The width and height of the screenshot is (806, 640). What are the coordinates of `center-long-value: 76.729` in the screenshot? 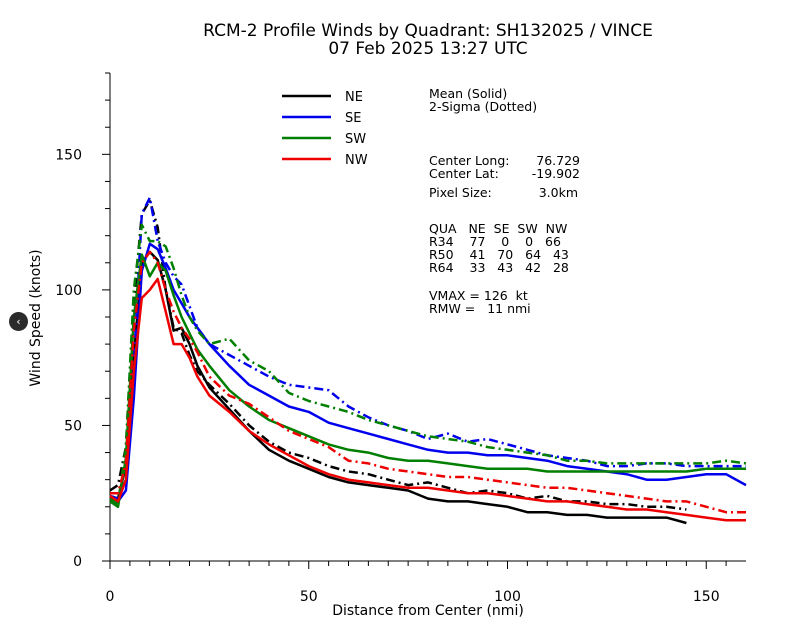 It's located at (558, 160).